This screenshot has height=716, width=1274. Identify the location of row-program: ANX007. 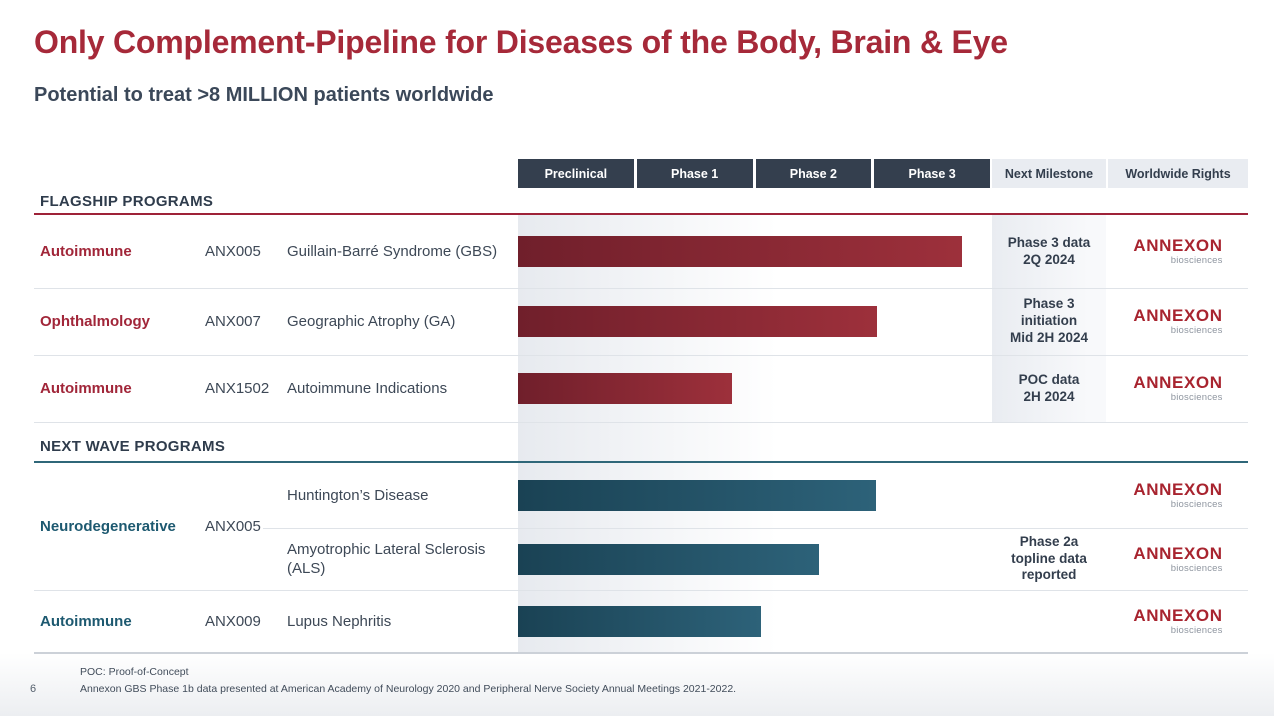
(233, 321).